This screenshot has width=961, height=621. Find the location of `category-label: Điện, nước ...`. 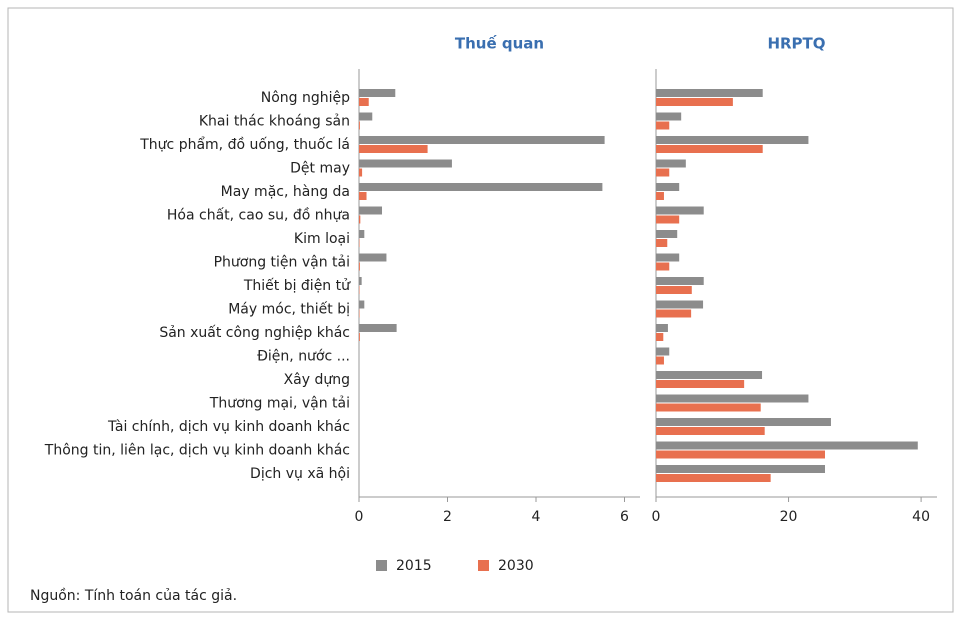

category-label: Điện, nước ... is located at coordinates (303, 357).